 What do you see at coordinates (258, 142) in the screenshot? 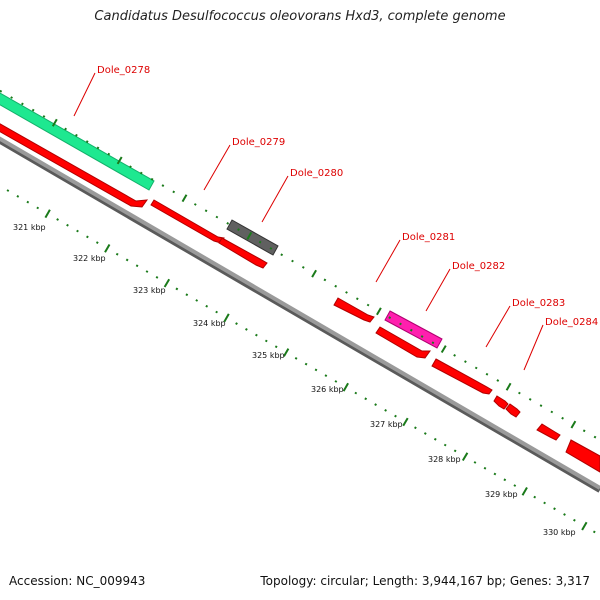
I see `gene-label-dole-0279: Dole_0279` at bounding box center [258, 142].